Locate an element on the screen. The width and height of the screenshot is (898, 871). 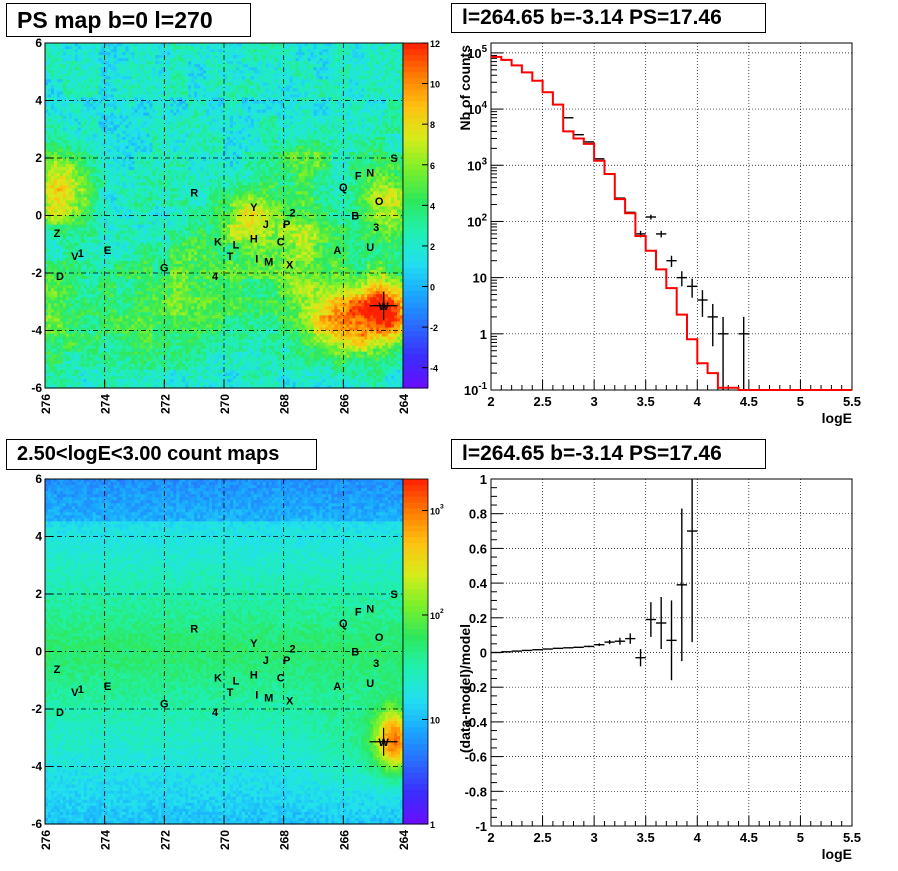
source-label: X is located at coordinates (290, 701).